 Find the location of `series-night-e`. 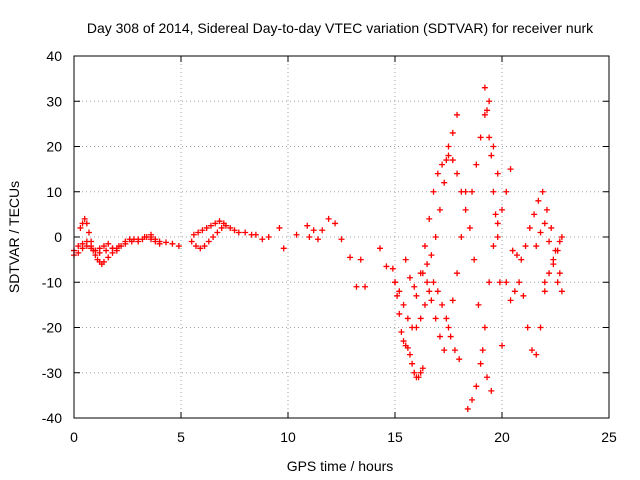

series-night-e is located at coordinates (446, 271).